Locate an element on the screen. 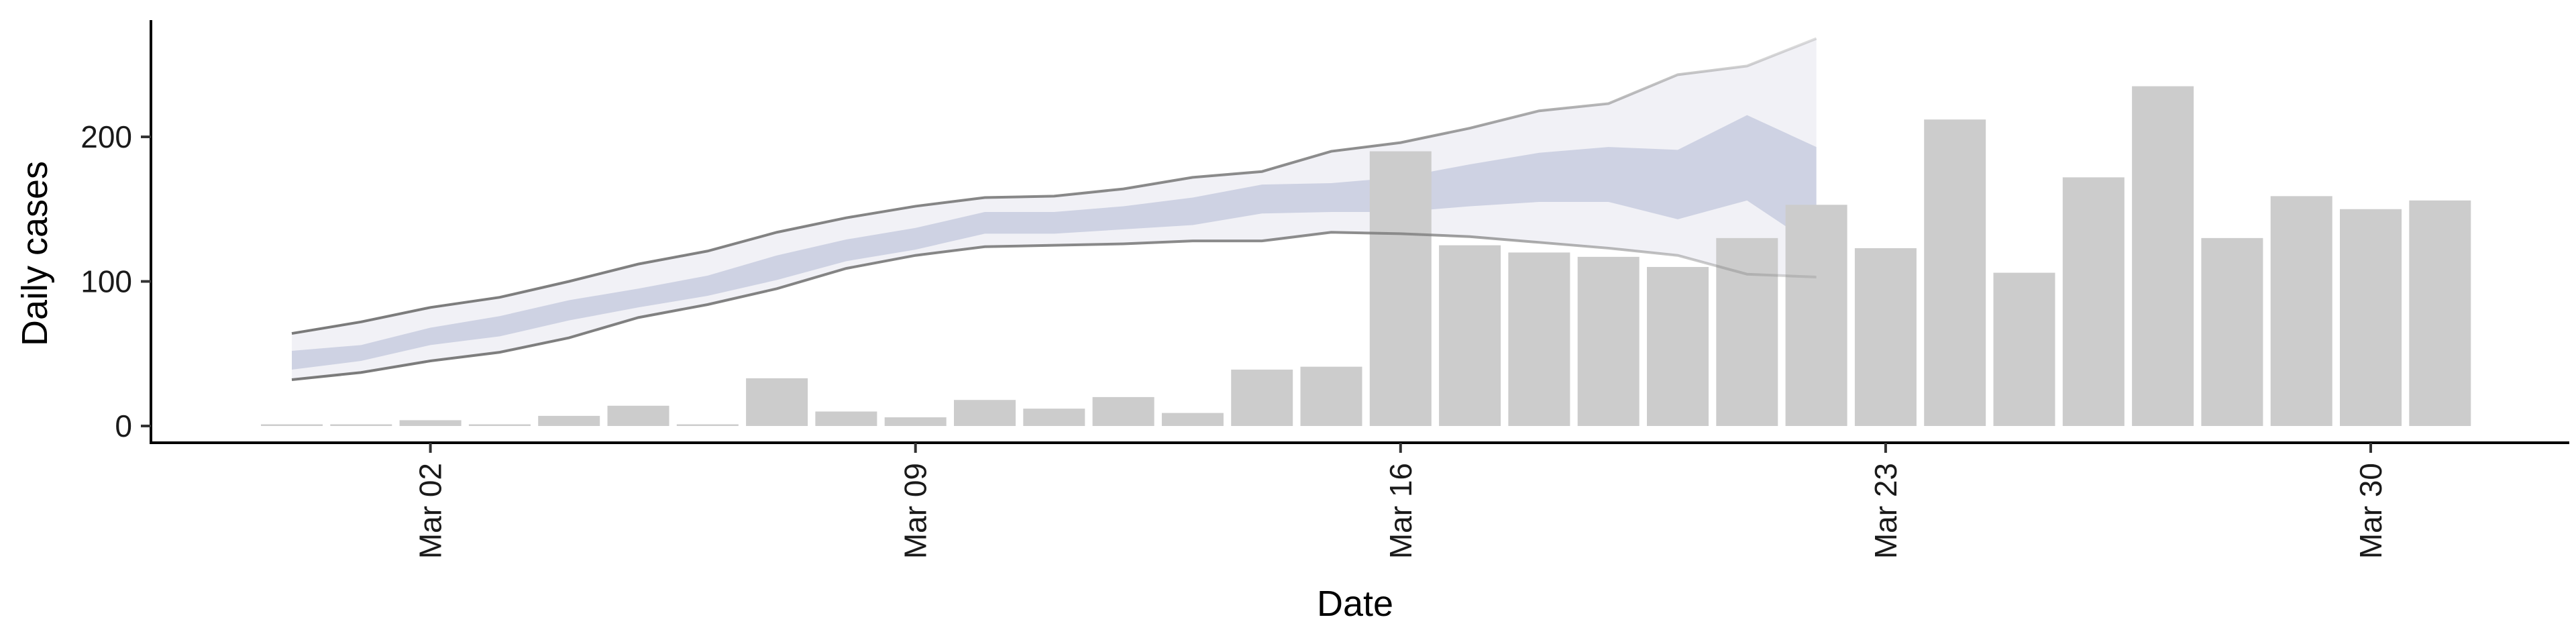  forecast-lower-line is located at coordinates (1054, 306).